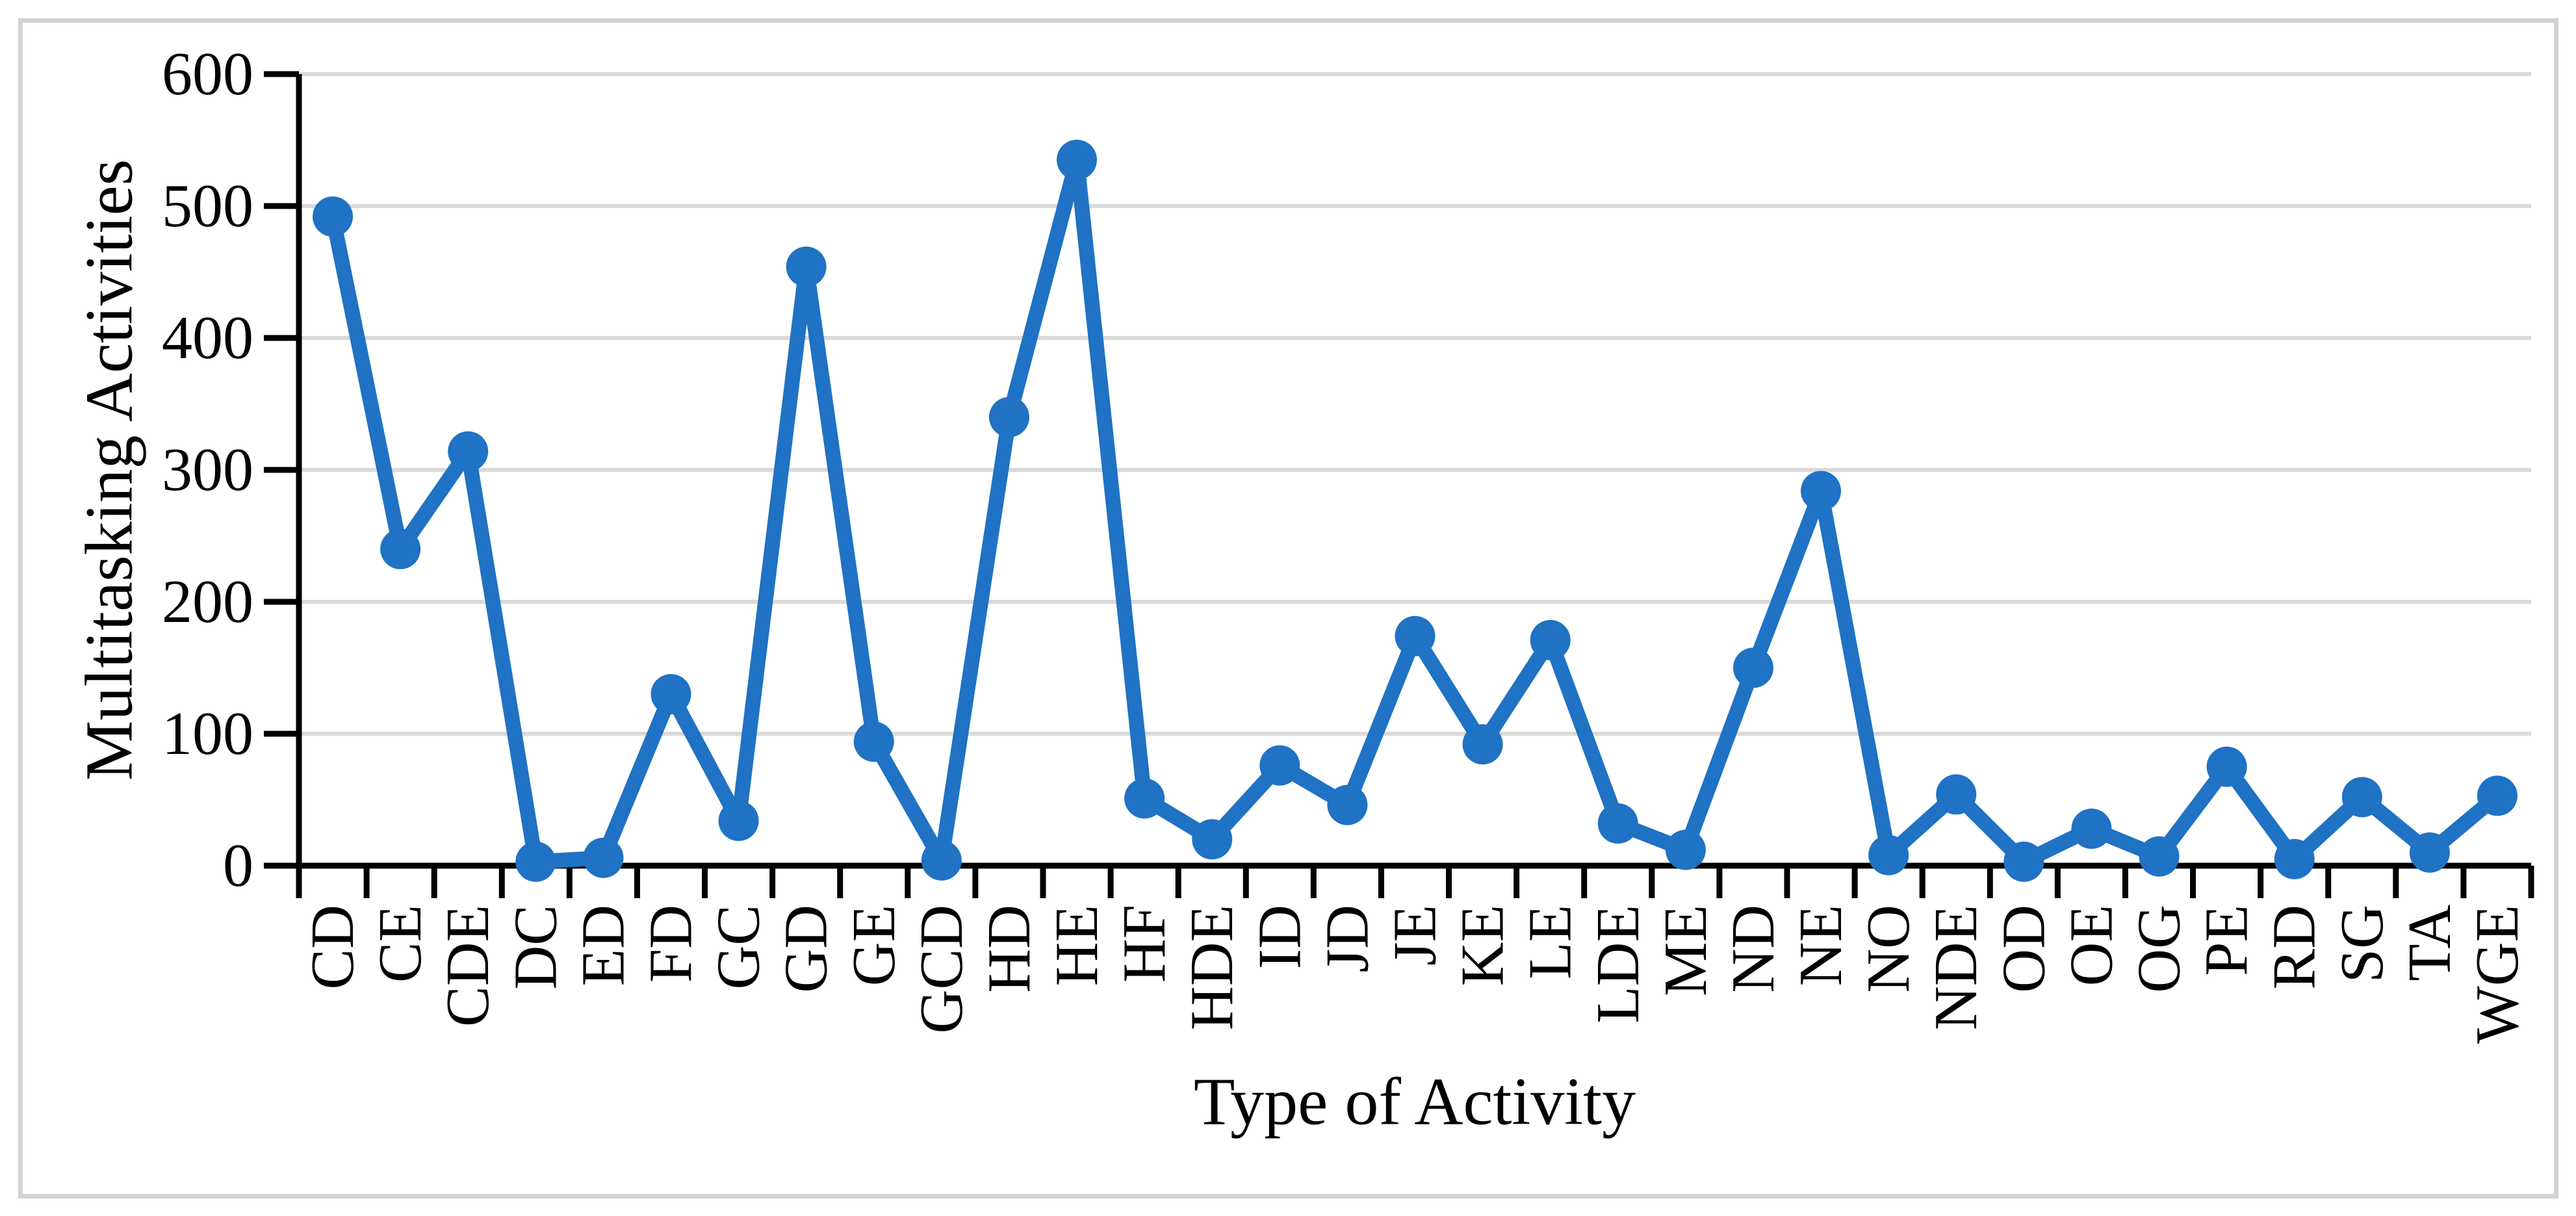  What do you see at coordinates (1144, 944) in the screenshot?
I see `x-tick-label: HF` at bounding box center [1144, 944].